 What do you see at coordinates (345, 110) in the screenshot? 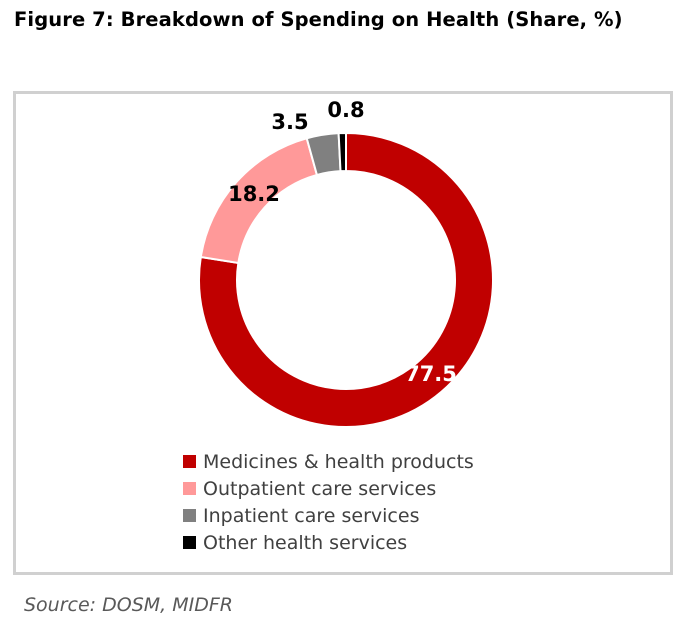
I see `data-label-other: 0.8` at bounding box center [345, 110].